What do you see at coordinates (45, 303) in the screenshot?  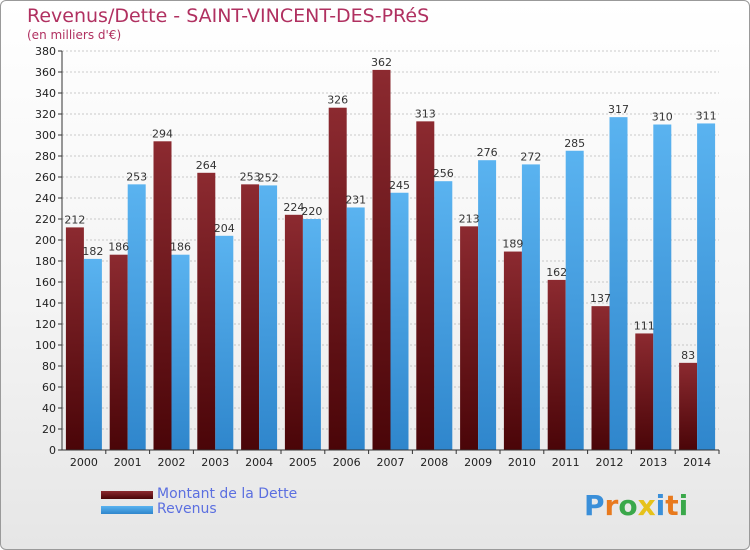 I see `y-tick-label: 140` at bounding box center [45, 303].